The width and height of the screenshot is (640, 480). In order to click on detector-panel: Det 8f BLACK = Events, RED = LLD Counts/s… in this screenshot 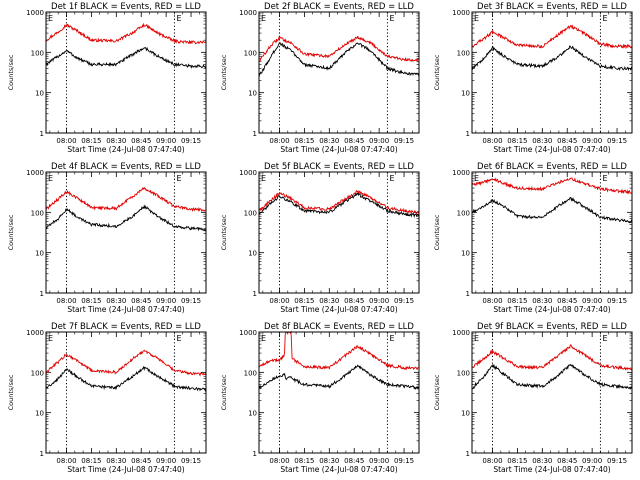, I will do `click(320, 398)`.